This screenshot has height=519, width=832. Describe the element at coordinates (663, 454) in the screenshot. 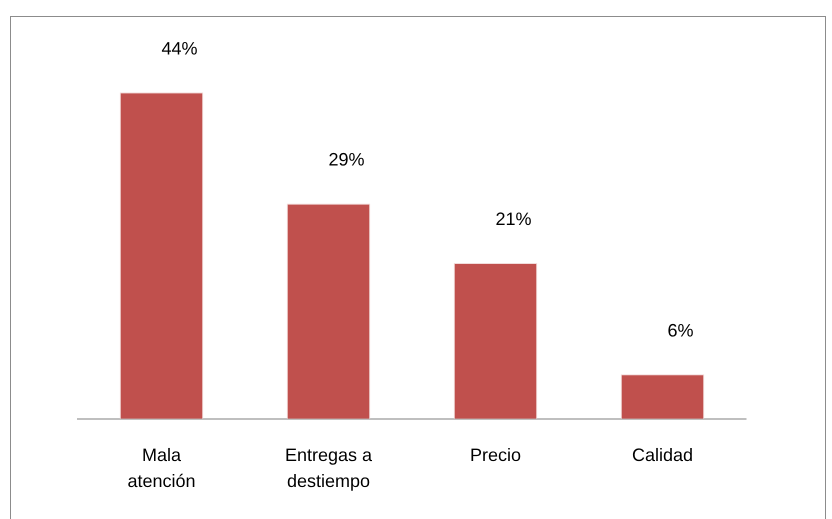

I see `x-tick-label: Calidad` at that location.